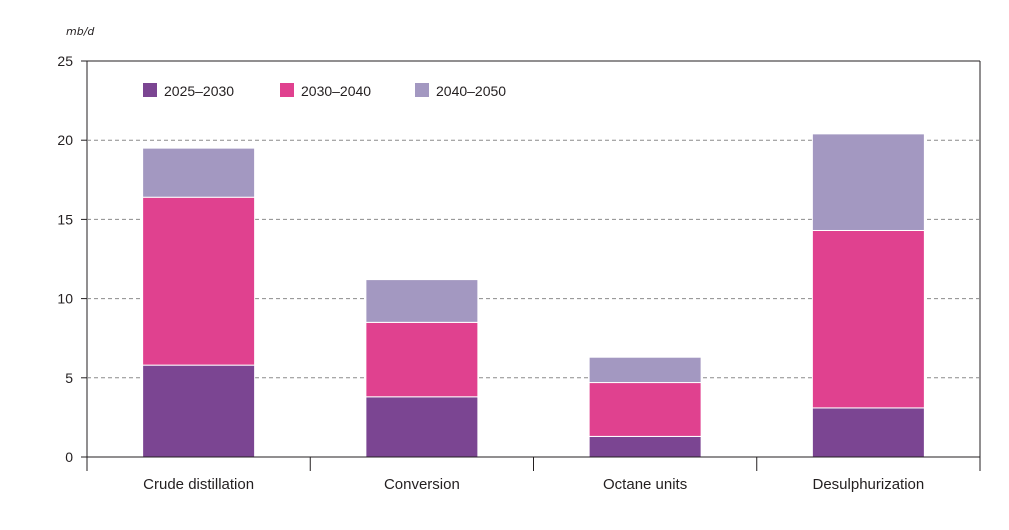 The width and height of the screenshot is (1009, 530). I want to click on category-label: Octane units, so click(645, 484).